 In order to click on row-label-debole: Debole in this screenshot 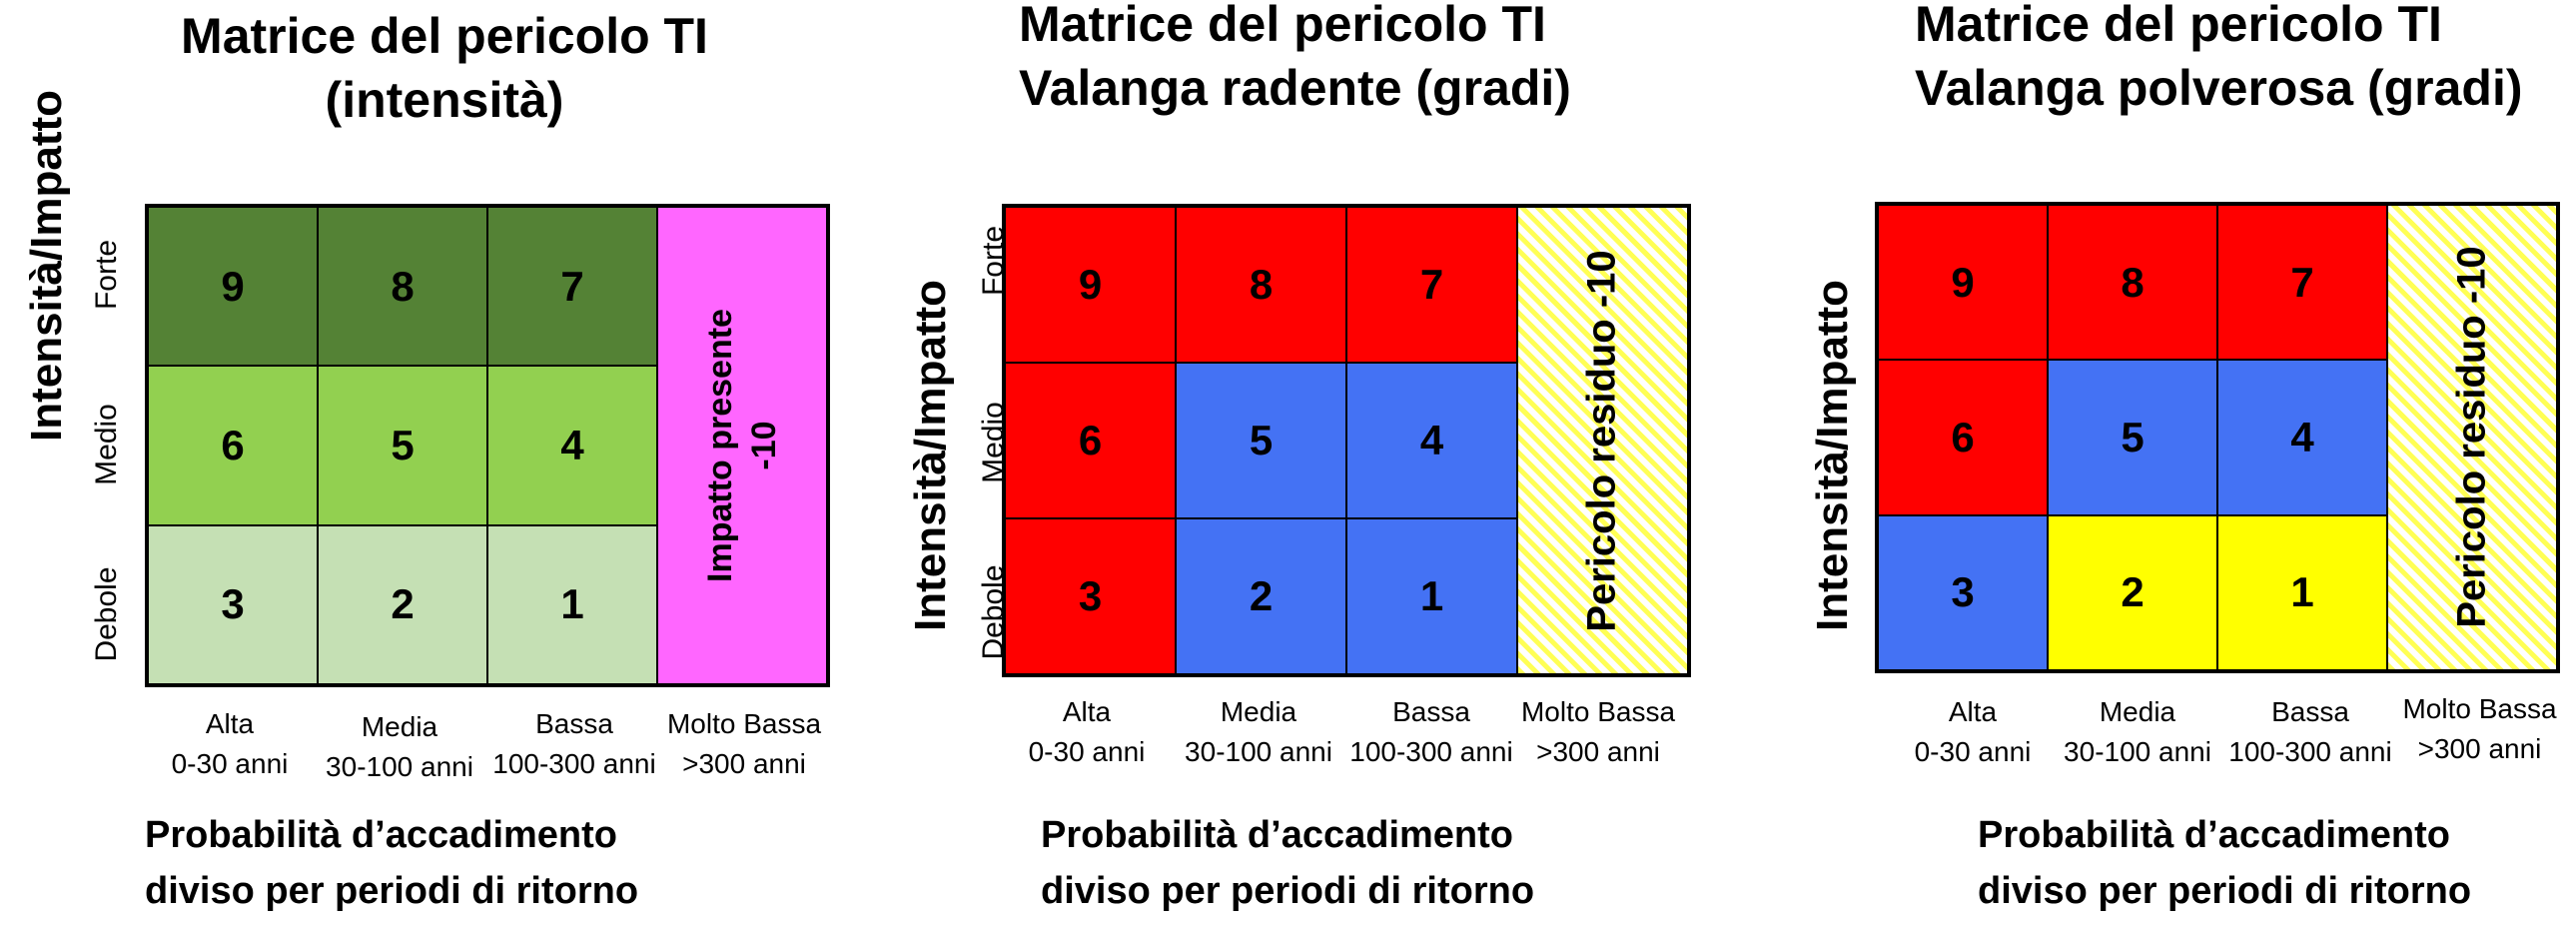, I will do `click(107, 614)`.